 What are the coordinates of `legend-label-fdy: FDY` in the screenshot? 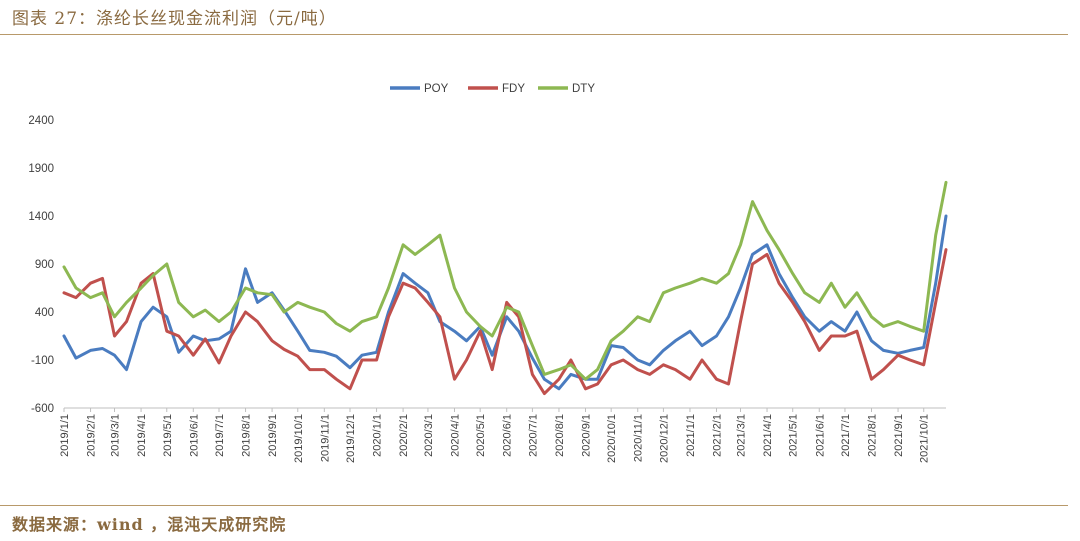 It's located at (513, 89).